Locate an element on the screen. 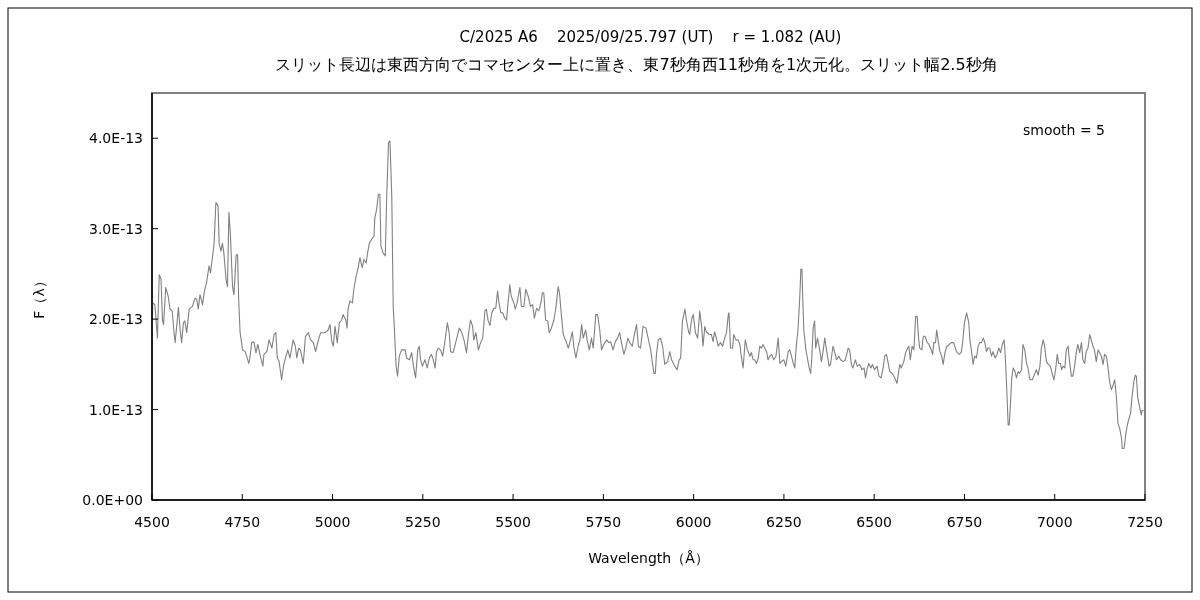  x-tick-label: 5750 is located at coordinates (603, 522).